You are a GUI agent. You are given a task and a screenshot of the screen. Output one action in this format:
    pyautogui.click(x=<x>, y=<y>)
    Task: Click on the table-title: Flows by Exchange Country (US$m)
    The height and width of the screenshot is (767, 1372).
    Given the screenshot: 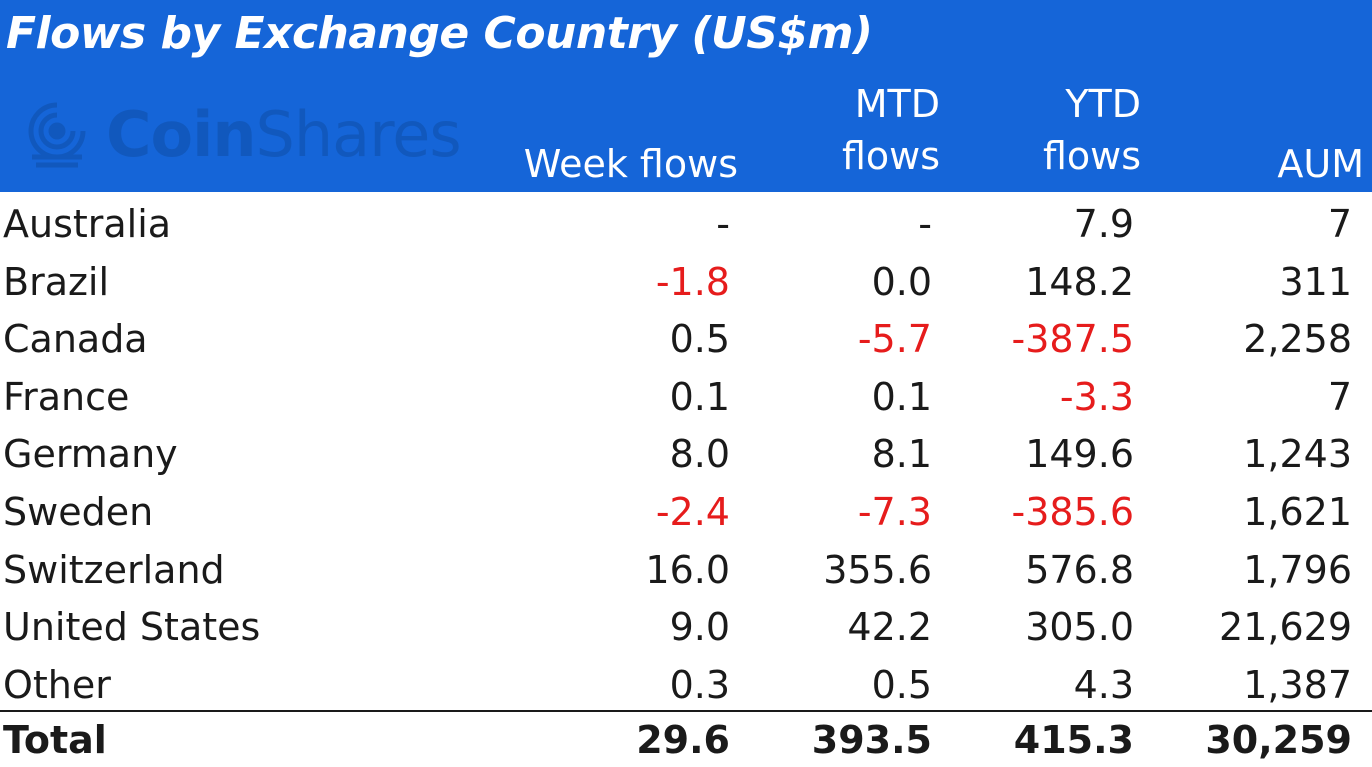 What is the action you would take?
    pyautogui.click(x=439, y=33)
    